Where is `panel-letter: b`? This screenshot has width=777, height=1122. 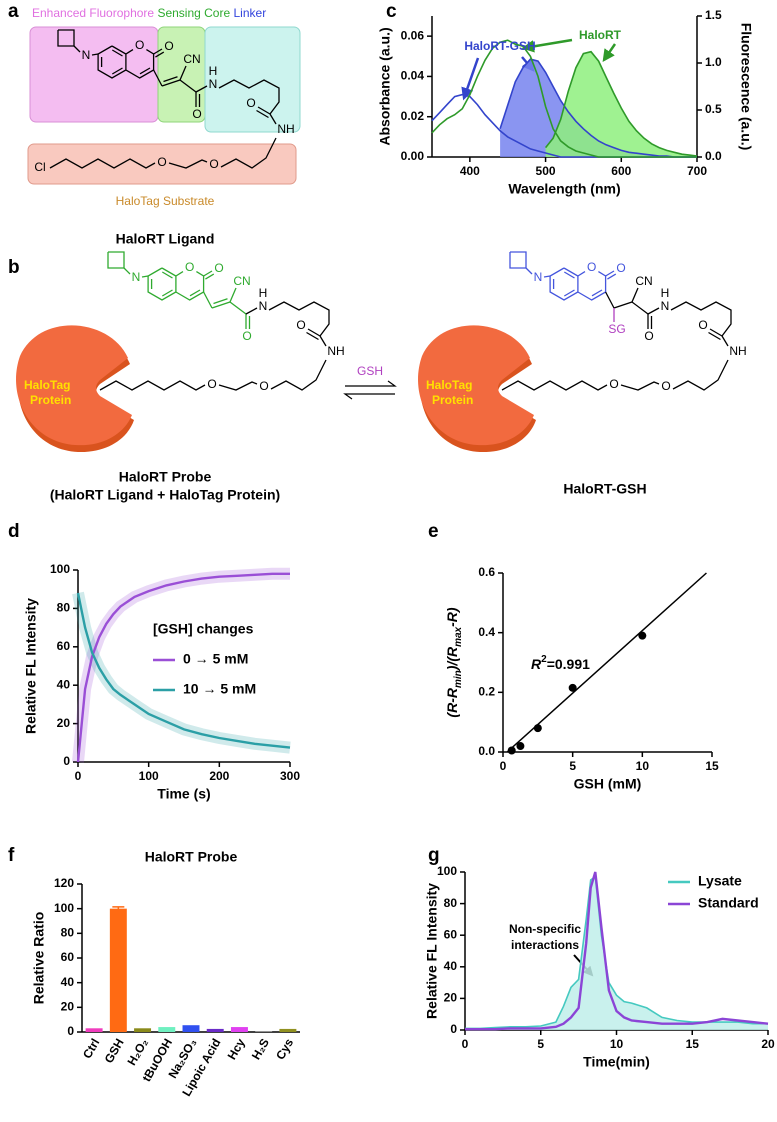 panel-letter: b is located at coordinates (14, 267).